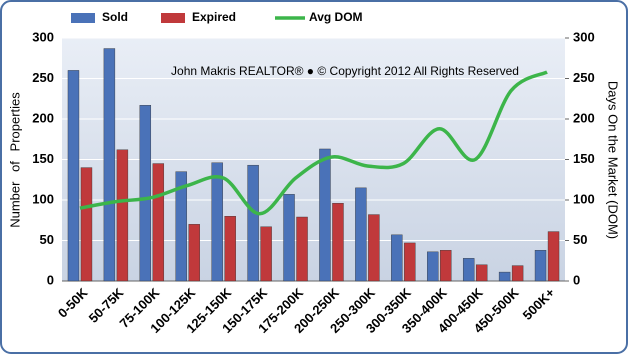  Describe the element at coordinates (50, 279) in the screenshot. I see `y-tick-label: 0` at that location.